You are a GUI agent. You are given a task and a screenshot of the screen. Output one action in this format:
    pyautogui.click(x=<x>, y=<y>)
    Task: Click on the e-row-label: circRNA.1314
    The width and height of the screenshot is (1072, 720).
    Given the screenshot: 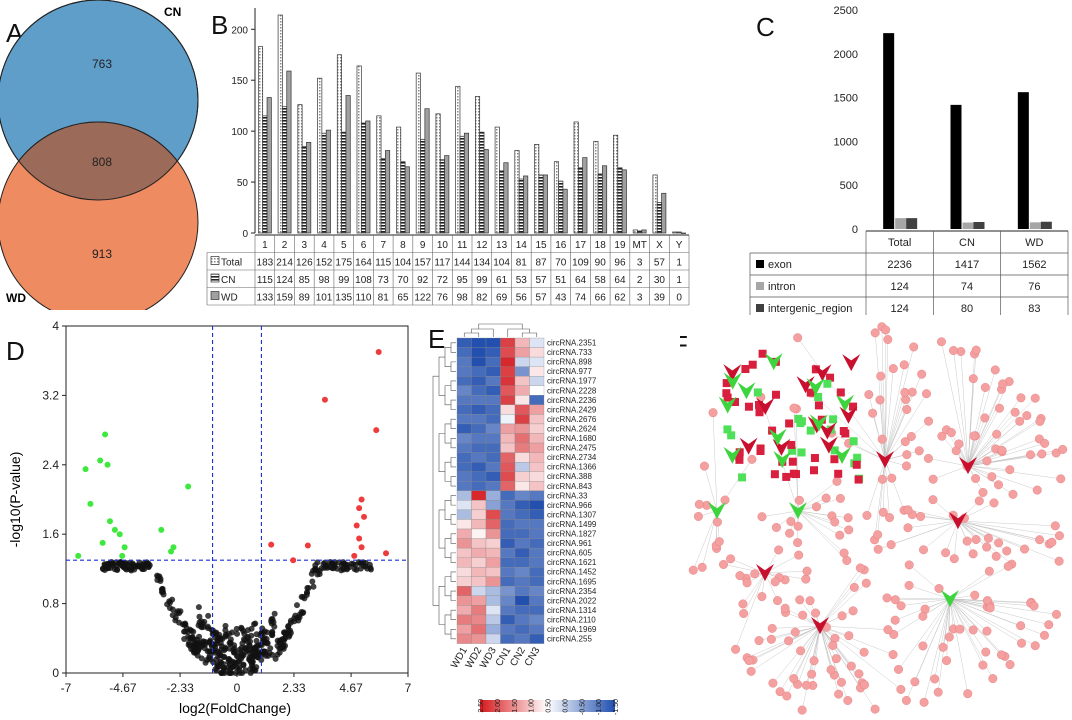 What is the action you would take?
    pyautogui.click(x=572, y=610)
    